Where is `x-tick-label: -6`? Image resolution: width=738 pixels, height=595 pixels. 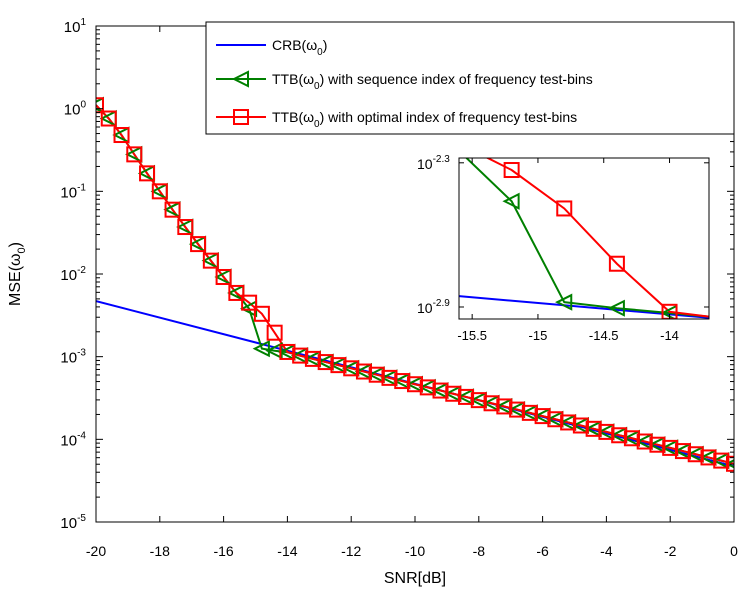
x-tick-label: -6 is located at coordinates (542, 551).